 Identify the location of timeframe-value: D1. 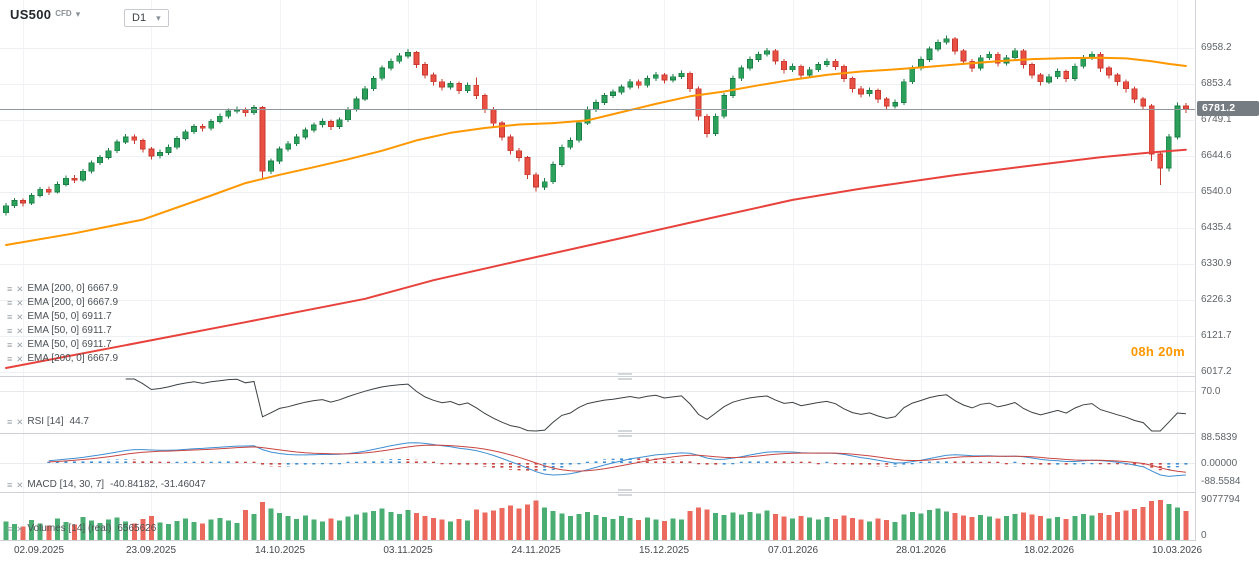
(139, 18).